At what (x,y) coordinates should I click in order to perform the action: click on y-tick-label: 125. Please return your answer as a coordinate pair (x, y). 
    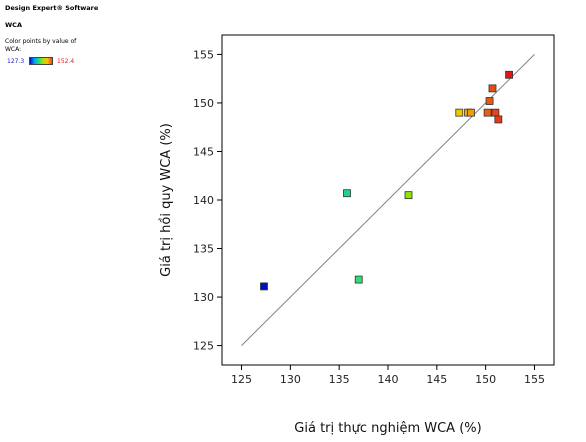
    Looking at the image, I should click on (203, 346).